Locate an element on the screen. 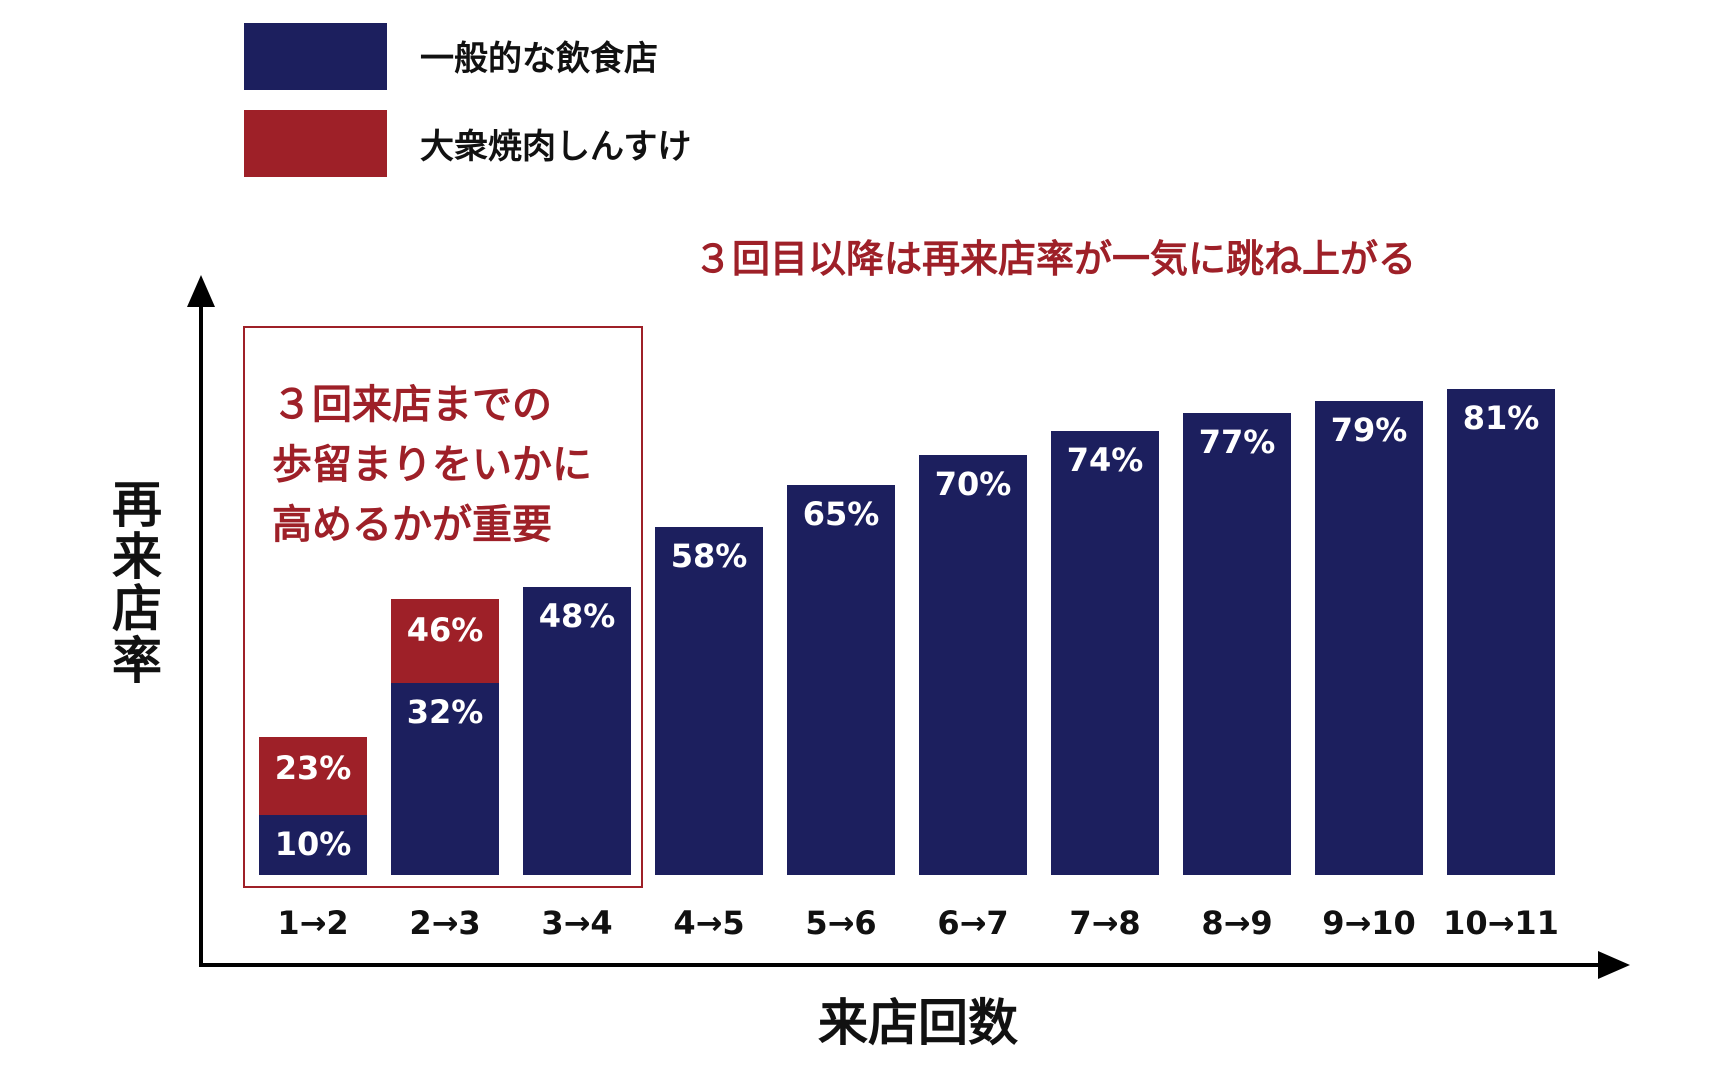 This screenshot has width=1720, height=1080. x-tick-label-6: 6→7 is located at coordinates (972, 923).